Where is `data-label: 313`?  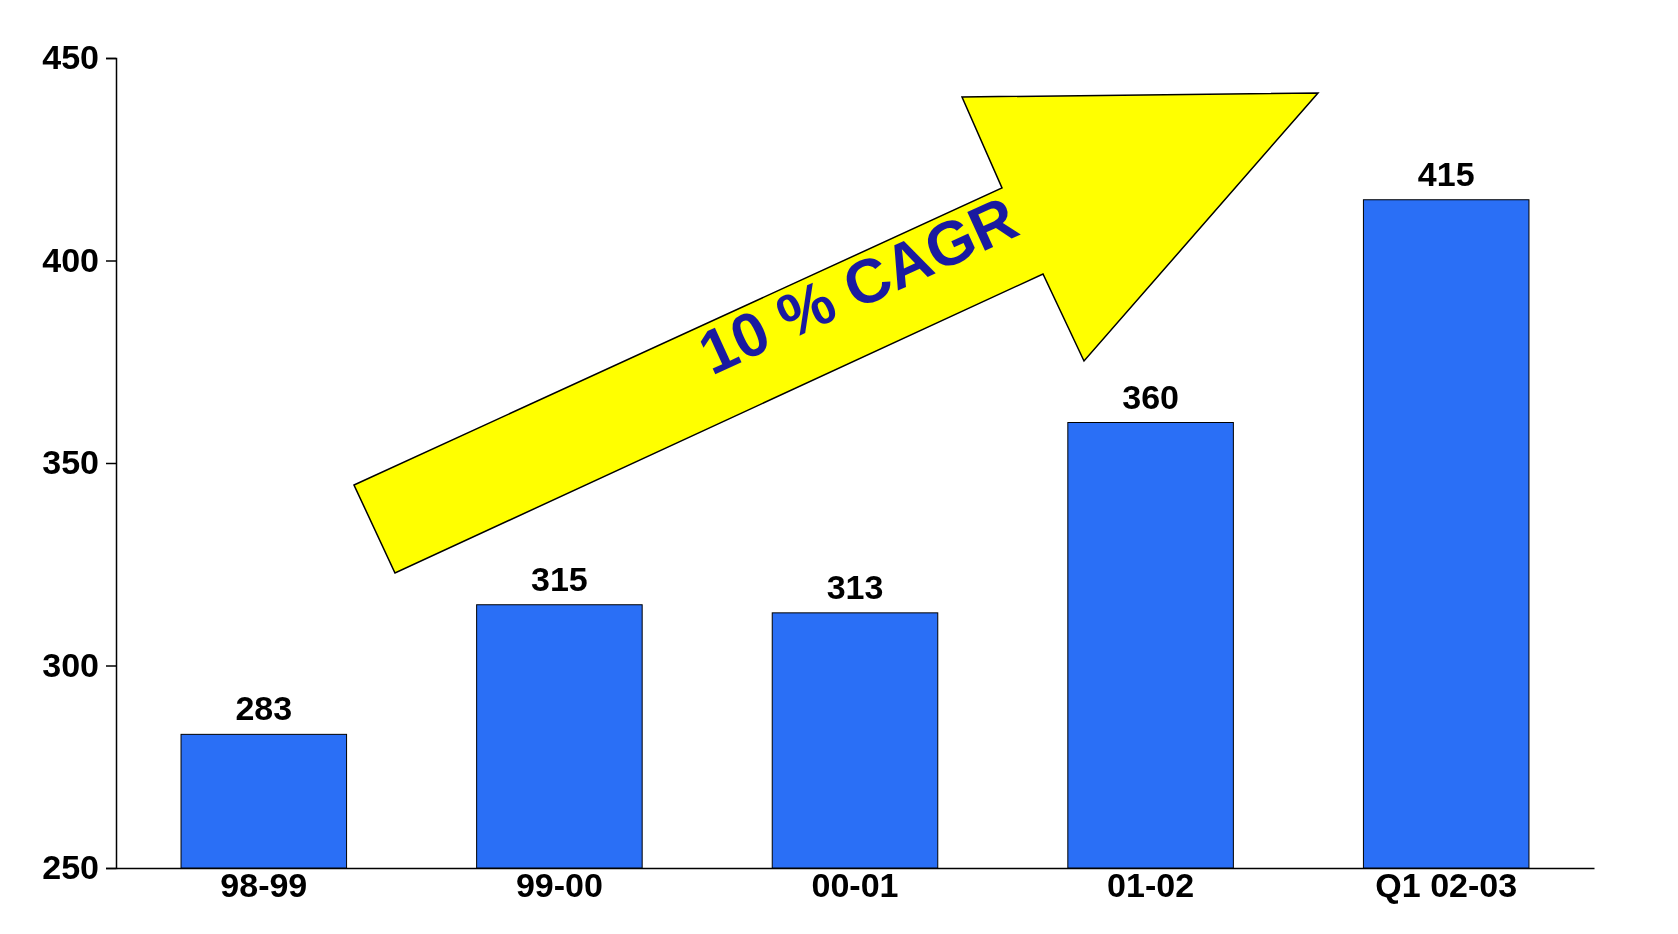 data-label: 313 is located at coordinates (855, 586).